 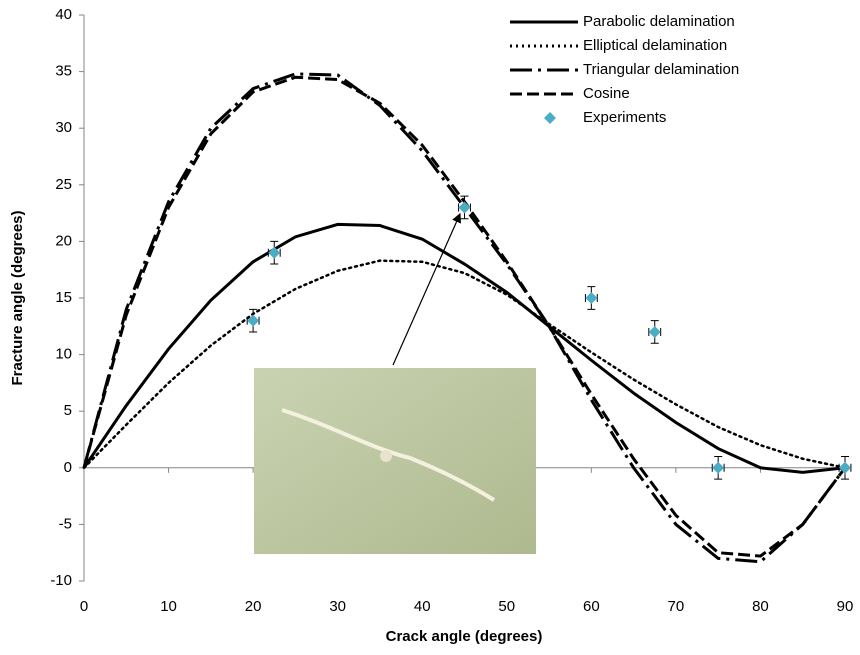 I want to click on y-tick-label: 15, so click(x=63, y=297).